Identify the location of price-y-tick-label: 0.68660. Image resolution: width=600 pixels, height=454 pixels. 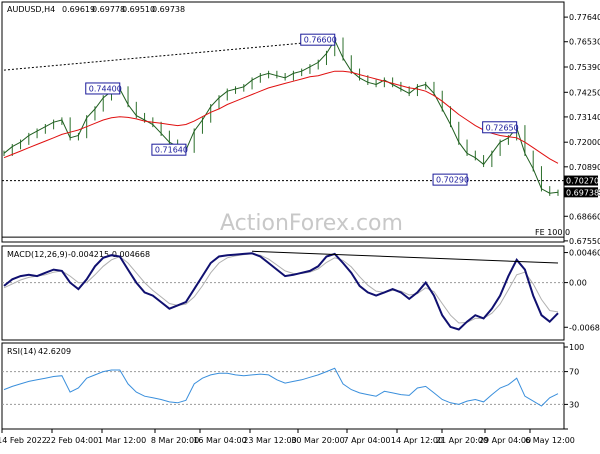
(584, 216).